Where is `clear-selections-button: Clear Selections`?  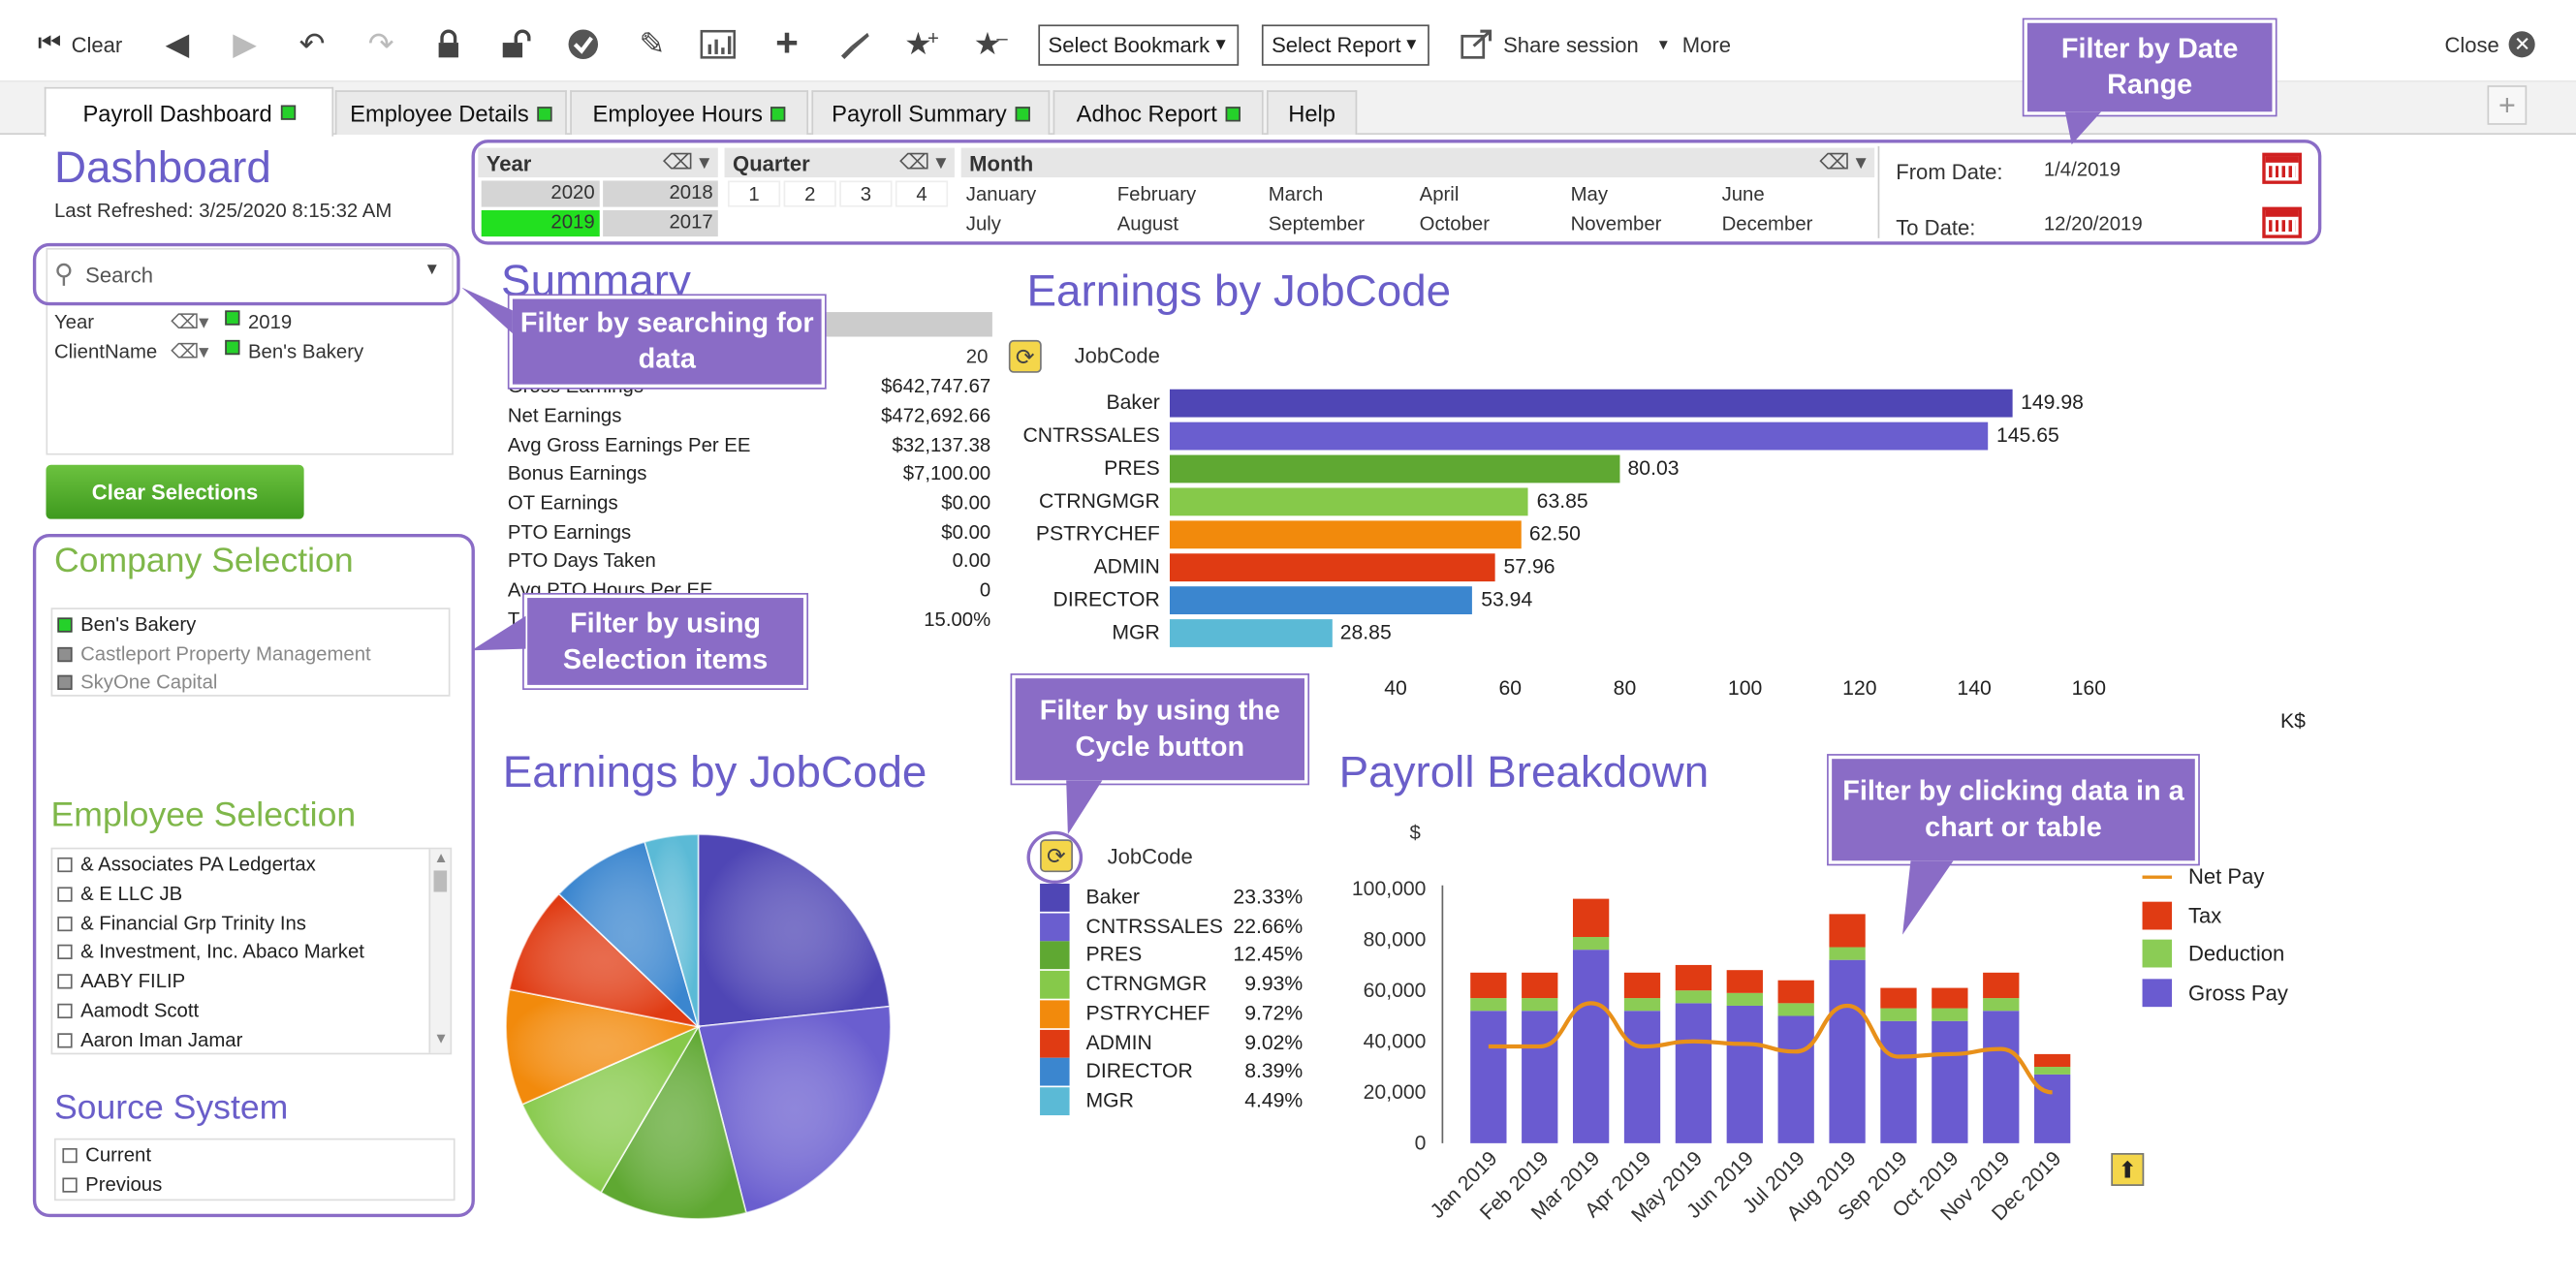 clear-selections-button: Clear Selections is located at coordinates (175, 491).